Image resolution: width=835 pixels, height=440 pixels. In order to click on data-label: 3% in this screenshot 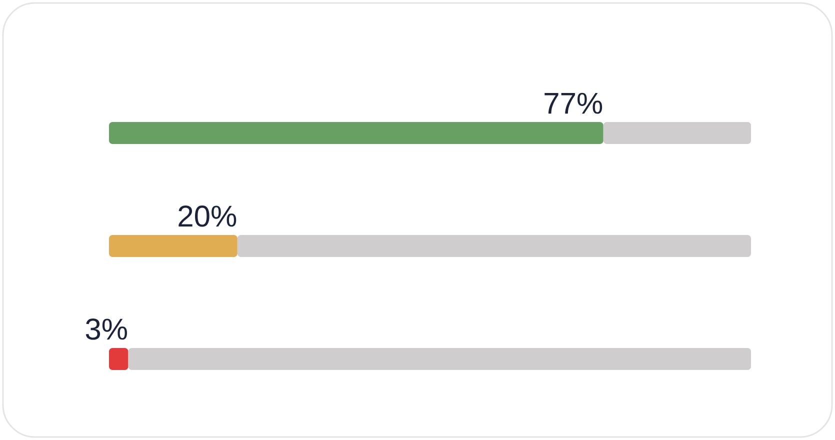, I will do `click(106, 329)`.